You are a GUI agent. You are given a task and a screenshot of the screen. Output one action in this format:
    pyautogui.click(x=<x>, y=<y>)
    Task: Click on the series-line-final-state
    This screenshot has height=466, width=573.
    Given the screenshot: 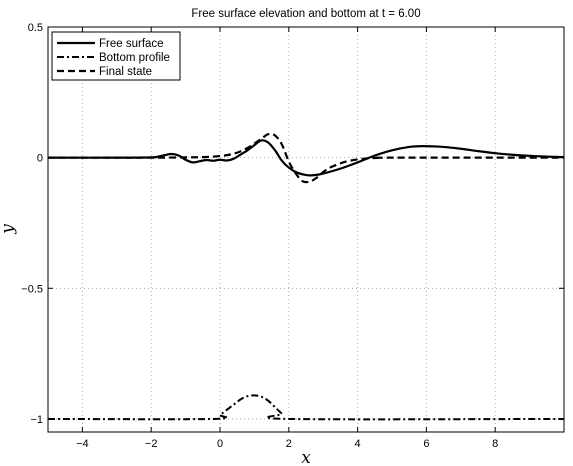 What is the action you would take?
    pyautogui.click(x=306, y=158)
    